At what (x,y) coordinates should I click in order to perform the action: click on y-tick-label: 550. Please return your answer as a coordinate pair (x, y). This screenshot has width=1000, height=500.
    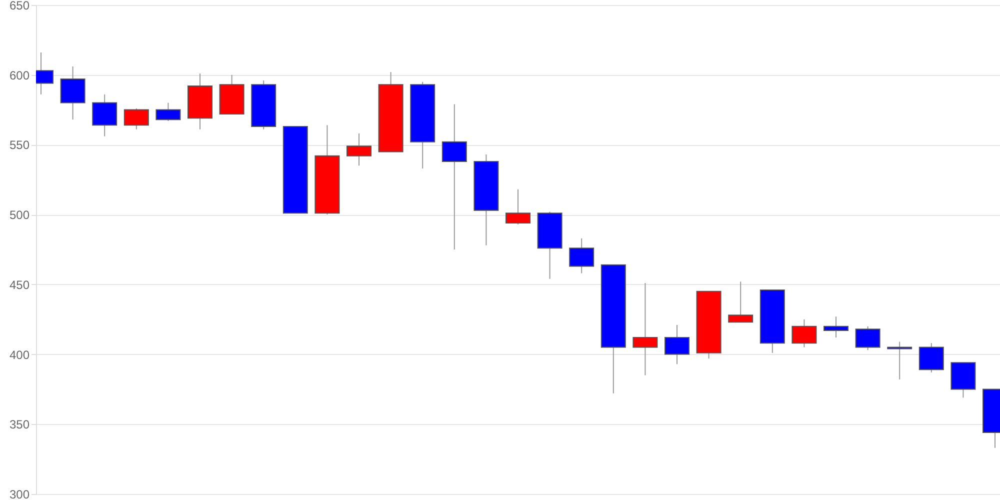
    Looking at the image, I should click on (19, 145).